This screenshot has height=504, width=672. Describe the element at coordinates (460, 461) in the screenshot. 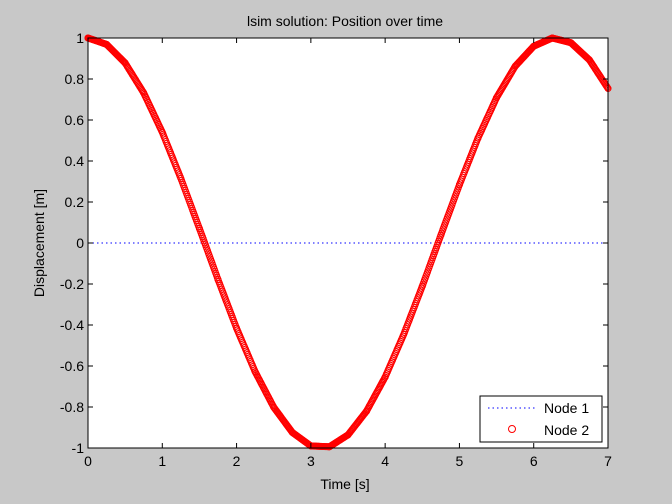

I see `x-tick-label: 5` at that location.